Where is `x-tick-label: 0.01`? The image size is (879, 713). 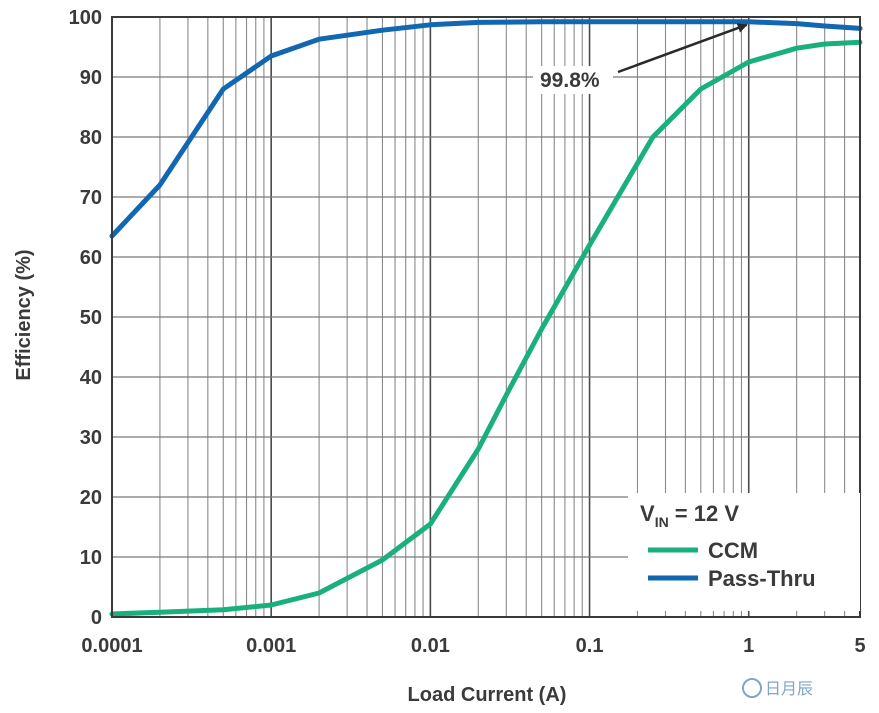 x-tick-label: 0.01 is located at coordinates (430, 646).